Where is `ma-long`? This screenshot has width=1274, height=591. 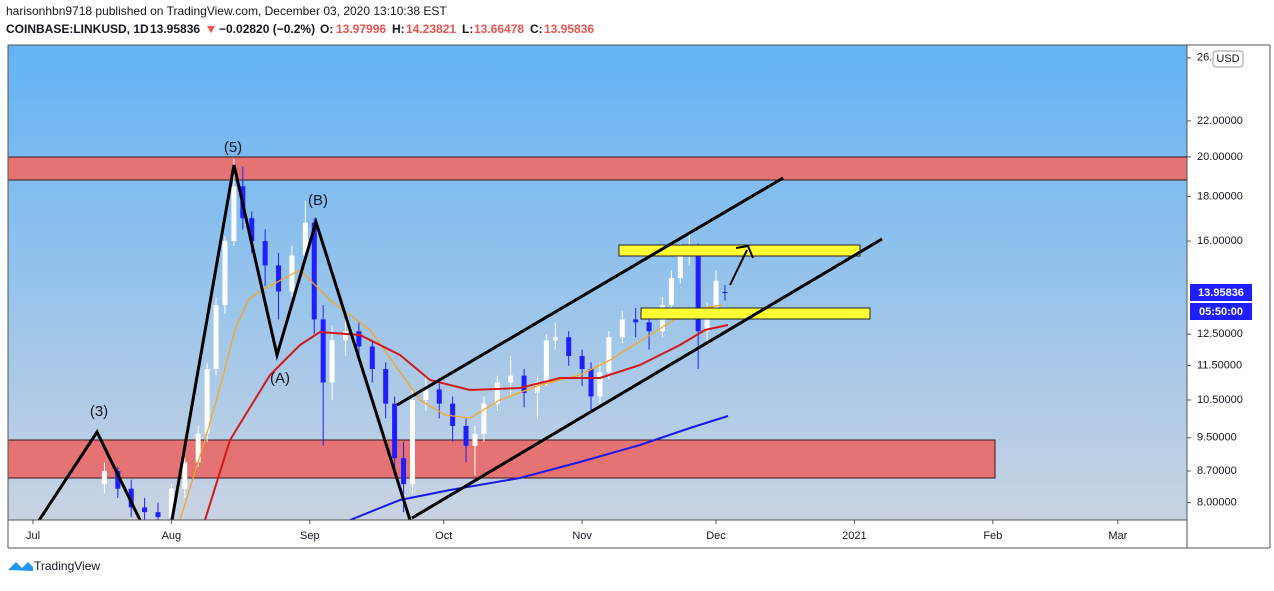
ma-long is located at coordinates (539, 467).